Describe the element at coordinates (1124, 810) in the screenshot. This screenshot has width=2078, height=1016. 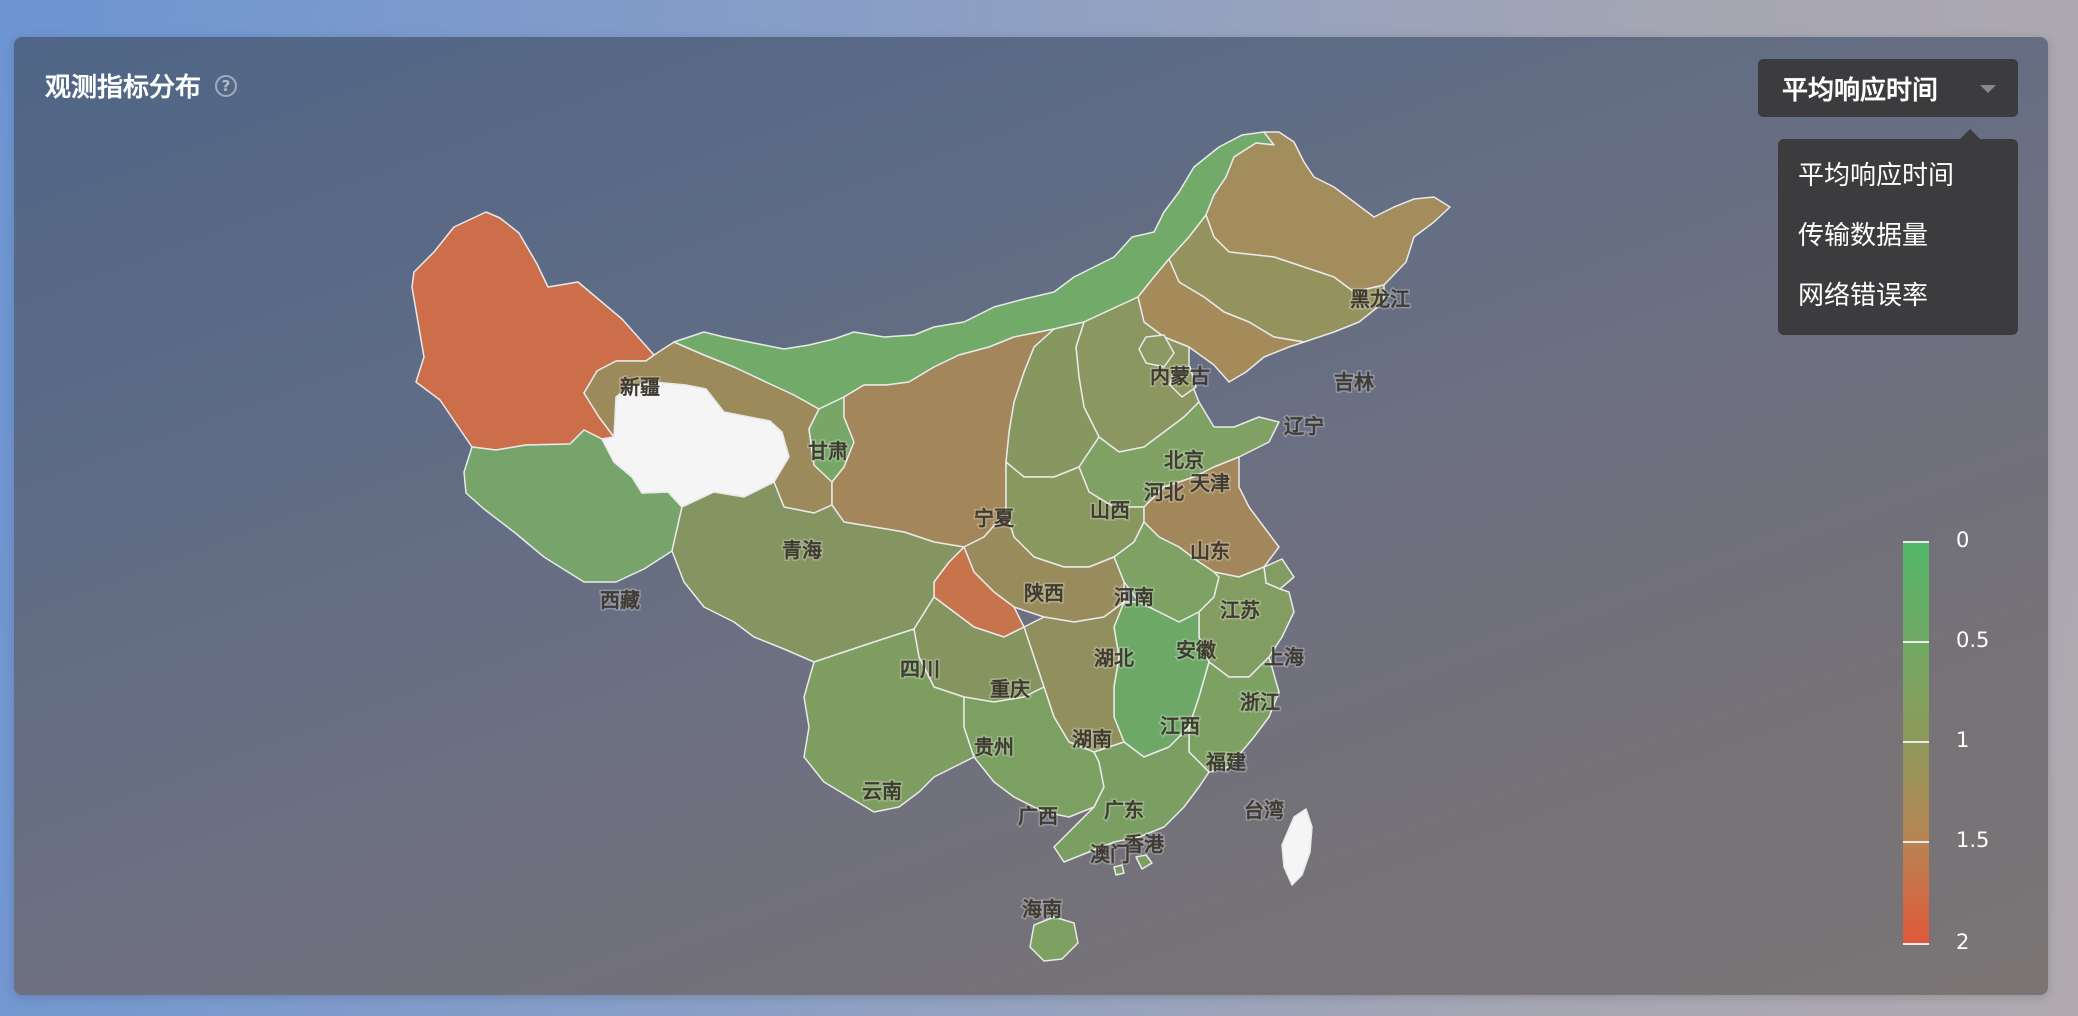
I see `province-label-guangdong: 广东` at that location.